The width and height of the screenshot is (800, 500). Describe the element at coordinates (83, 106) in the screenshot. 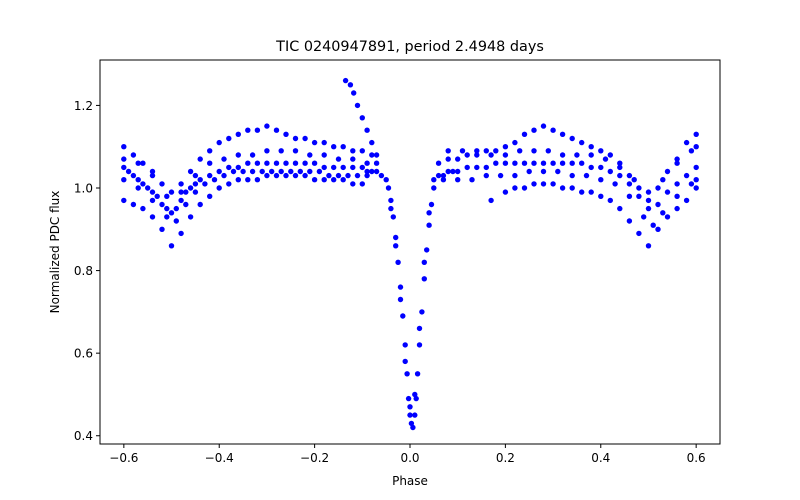

I see `y-tick-label: 1.2` at that location.